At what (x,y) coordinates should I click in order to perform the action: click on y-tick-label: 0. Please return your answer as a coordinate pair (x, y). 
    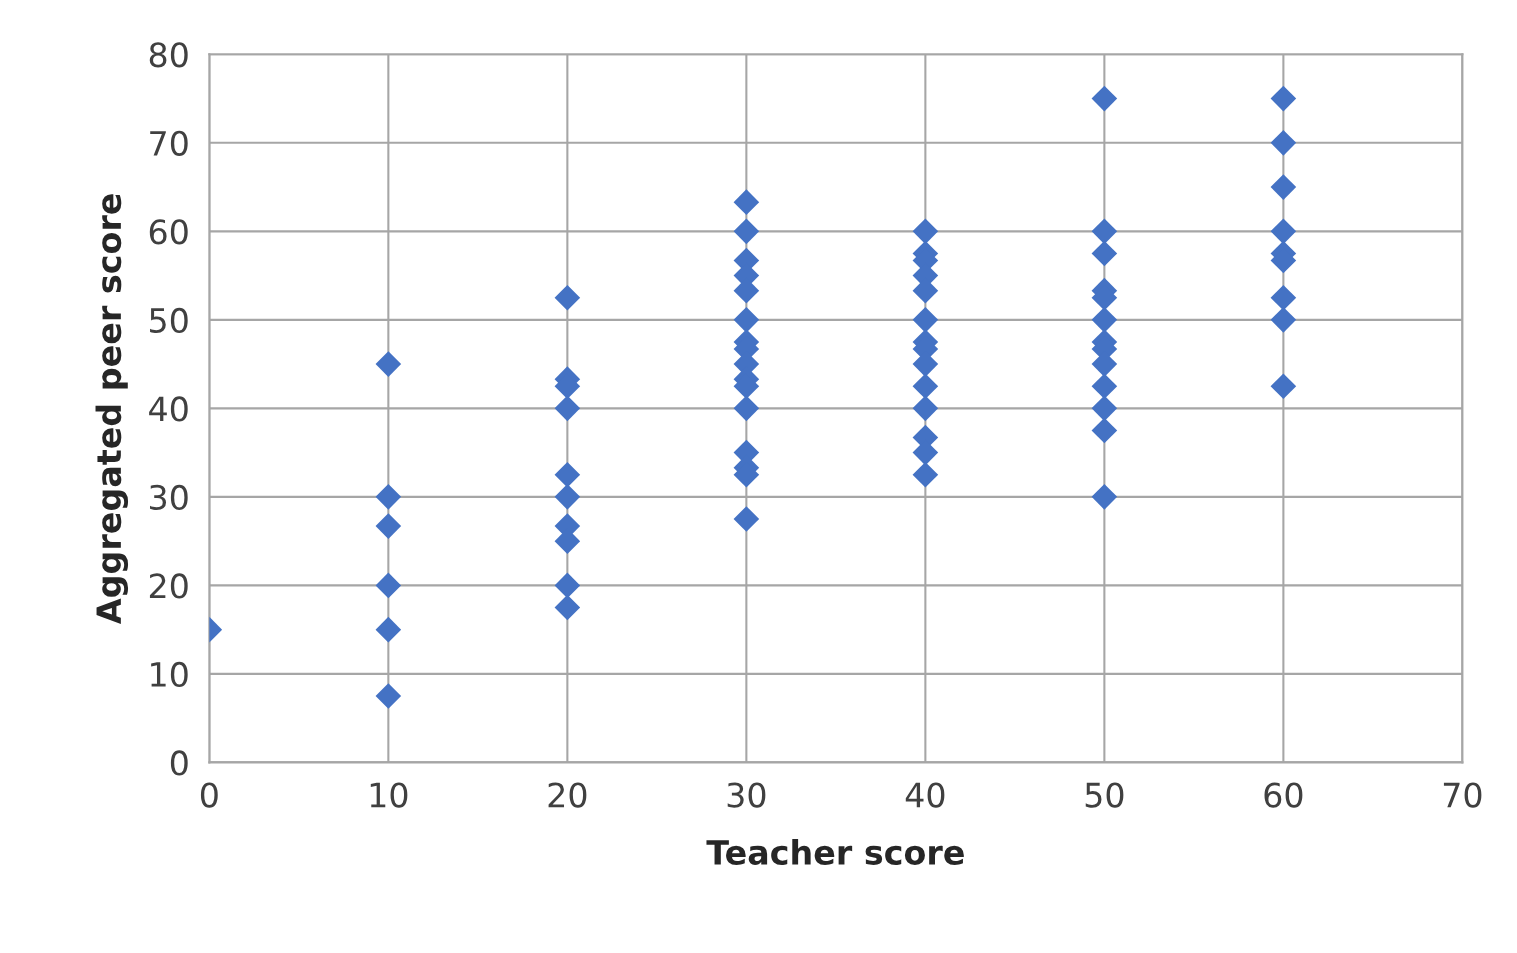
    Looking at the image, I should click on (179, 763).